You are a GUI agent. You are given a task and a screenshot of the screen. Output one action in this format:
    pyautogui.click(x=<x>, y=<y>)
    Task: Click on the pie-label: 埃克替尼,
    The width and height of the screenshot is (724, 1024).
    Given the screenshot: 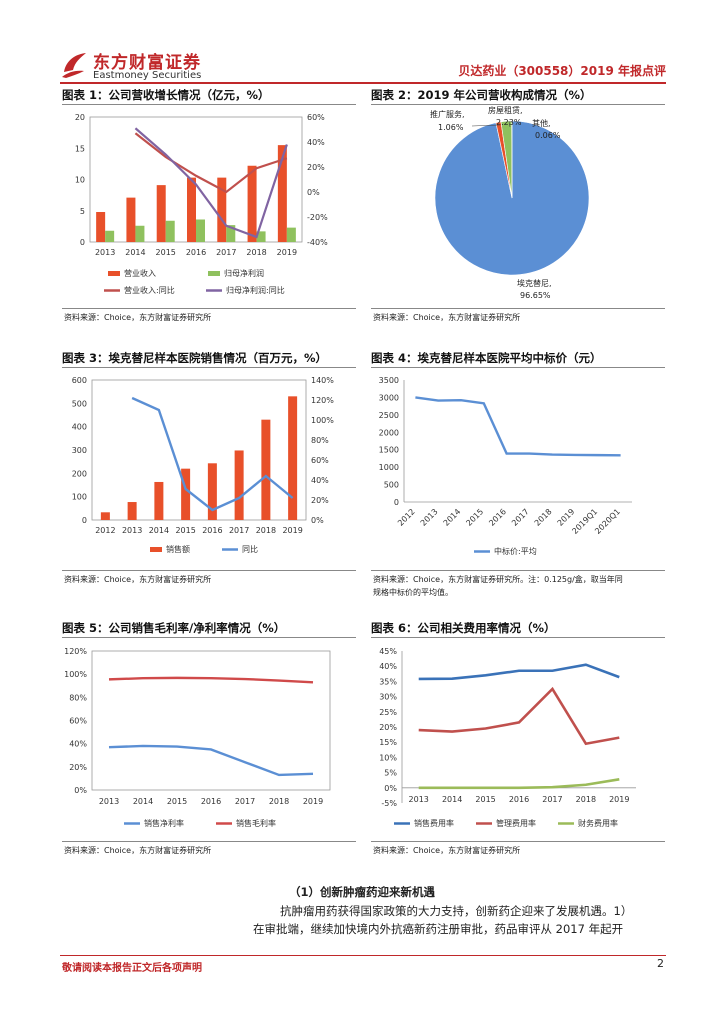 What is the action you would take?
    pyautogui.click(x=534, y=283)
    